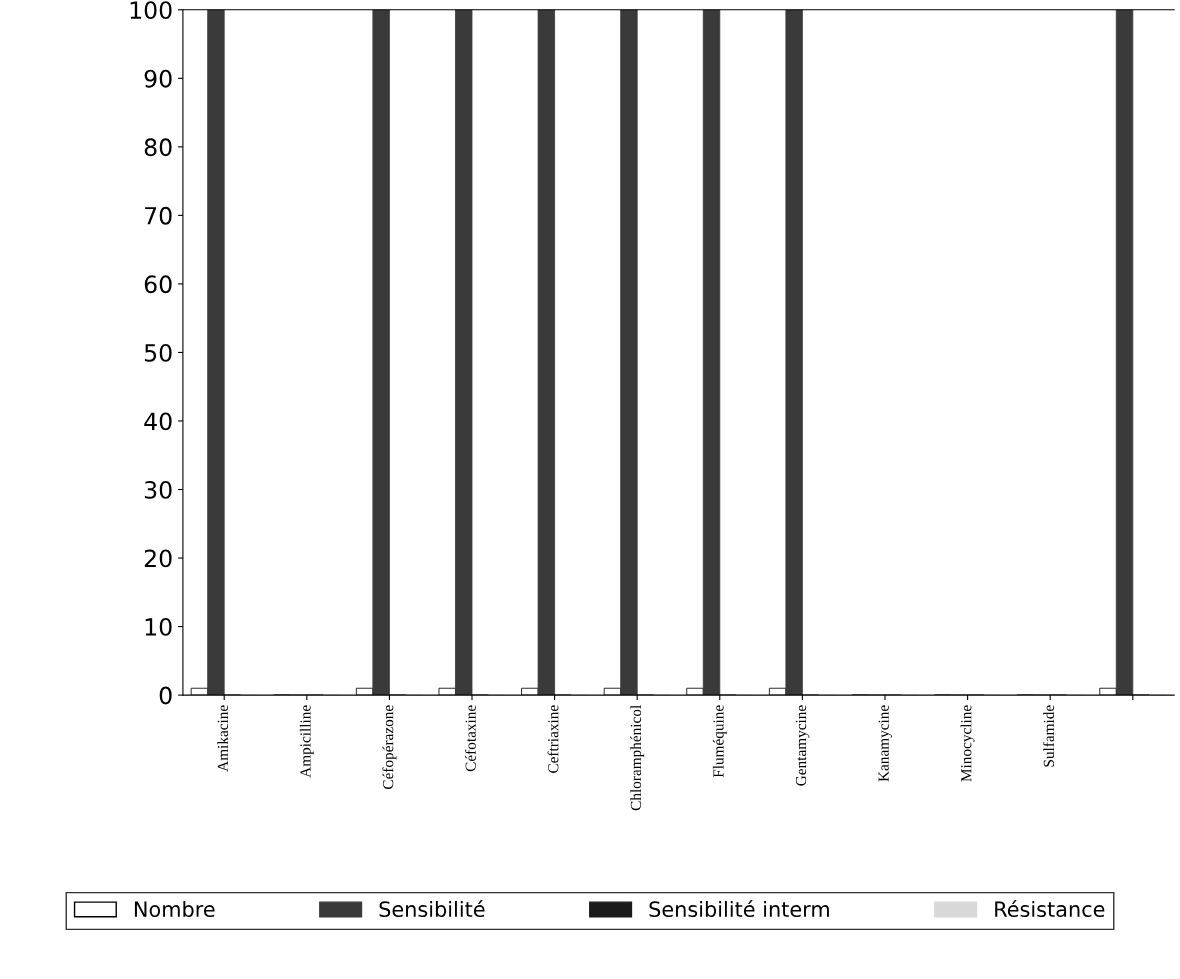 The height and width of the screenshot is (979, 1180). Describe the element at coordinates (165, 695) in the screenshot. I see `y-tick-label: 0` at that location.